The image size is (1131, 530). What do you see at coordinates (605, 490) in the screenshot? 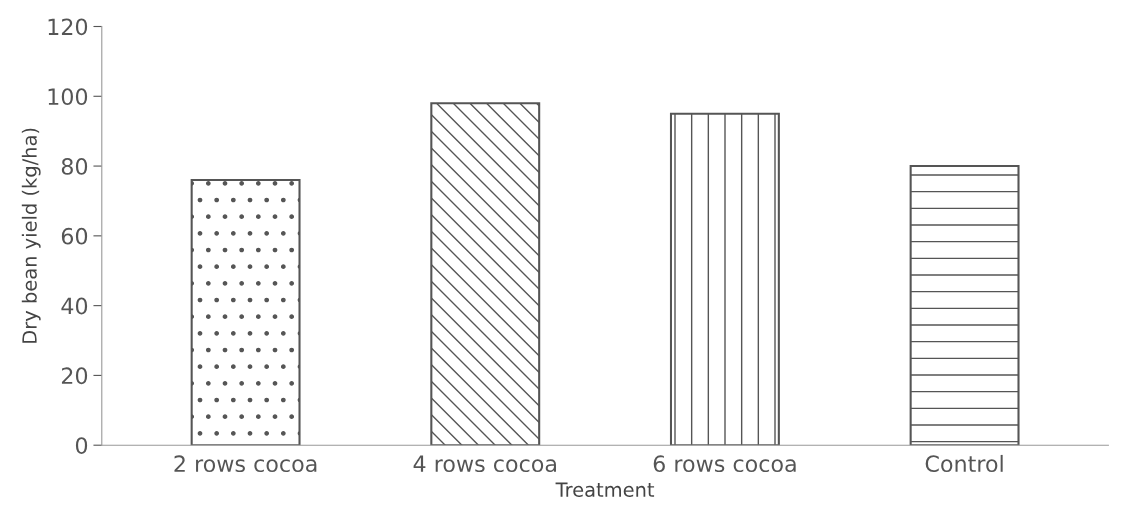
I see `x-axis-title: Treatment` at bounding box center [605, 490].